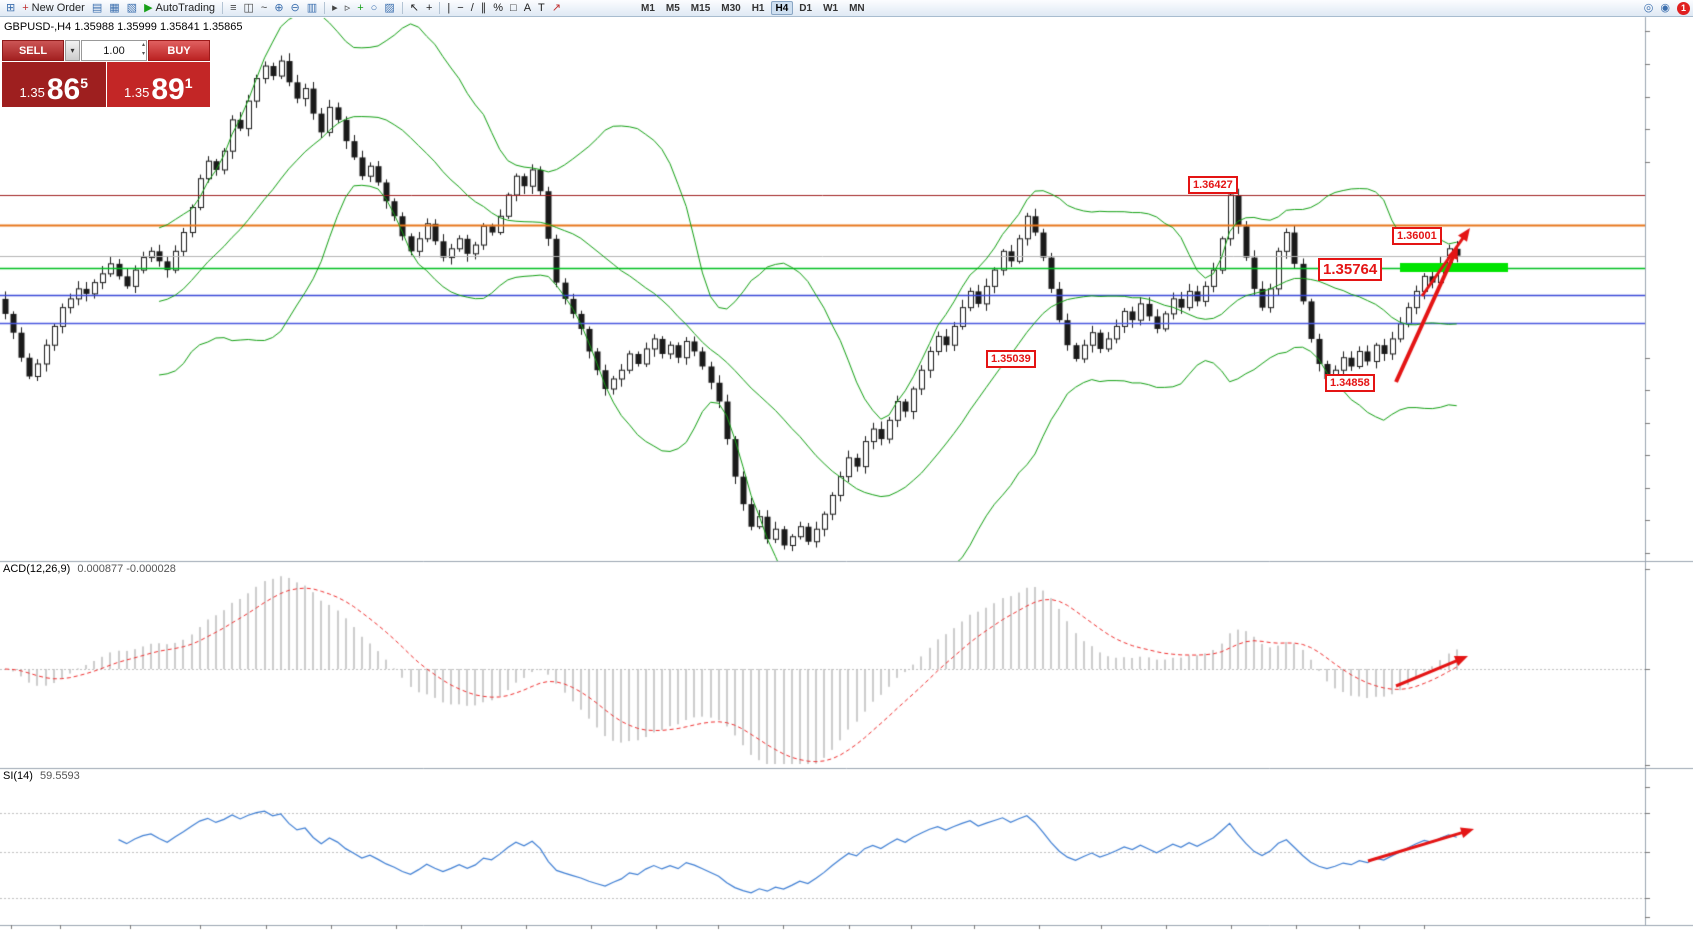 This screenshot has width=1693, height=939. What do you see at coordinates (38, 27) in the screenshot?
I see `symbol-label: GBPUSD-,H4` at bounding box center [38, 27].